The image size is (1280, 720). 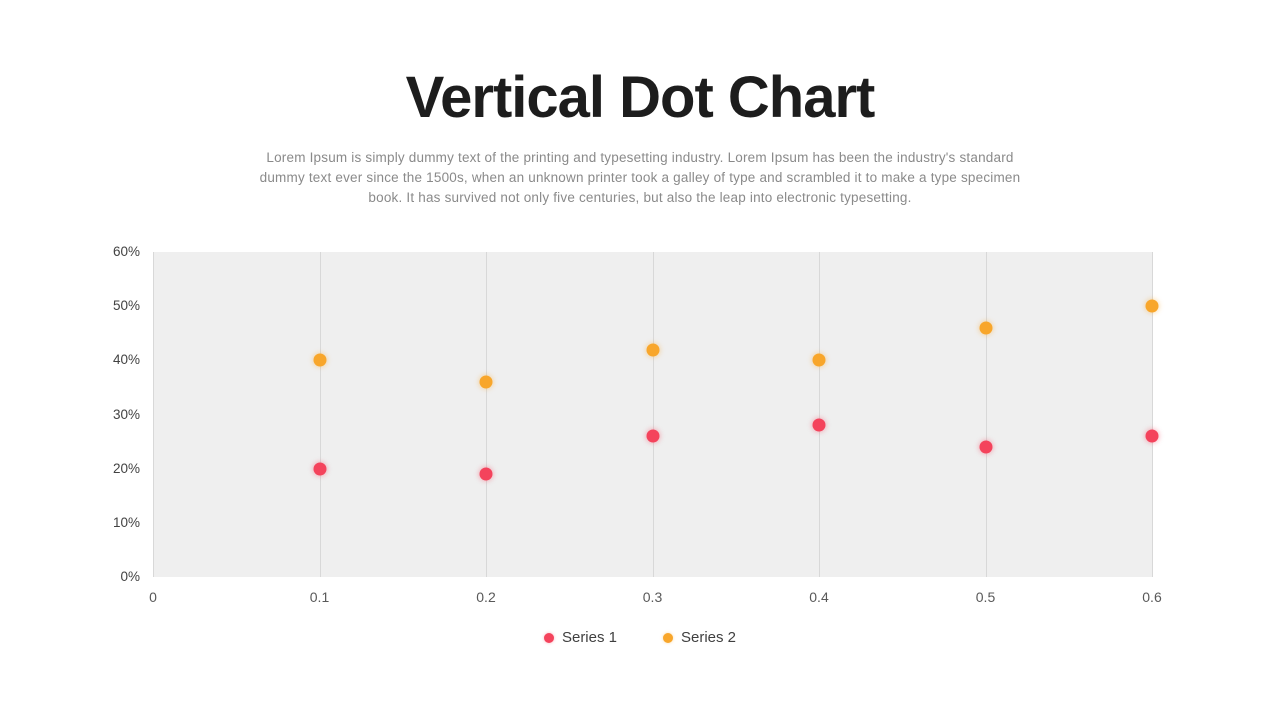 I want to click on series-2-swatch-icon, so click(x=668, y=638).